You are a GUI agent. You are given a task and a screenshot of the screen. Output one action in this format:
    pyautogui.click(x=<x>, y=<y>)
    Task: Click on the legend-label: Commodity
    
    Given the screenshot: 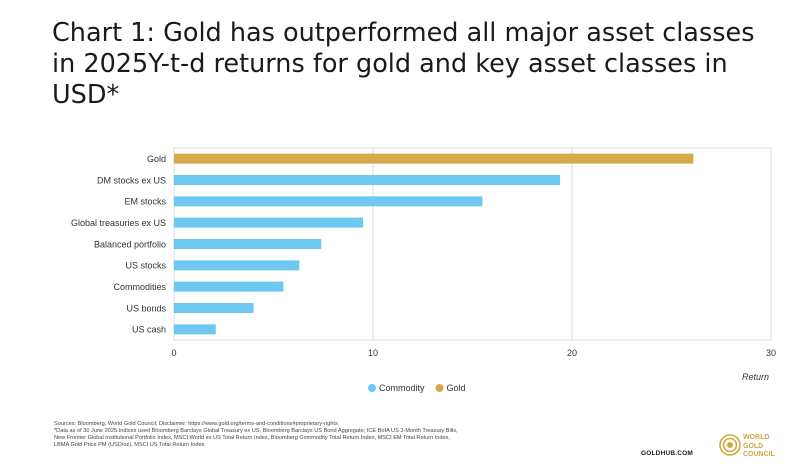 What is the action you would take?
    pyautogui.click(x=402, y=388)
    